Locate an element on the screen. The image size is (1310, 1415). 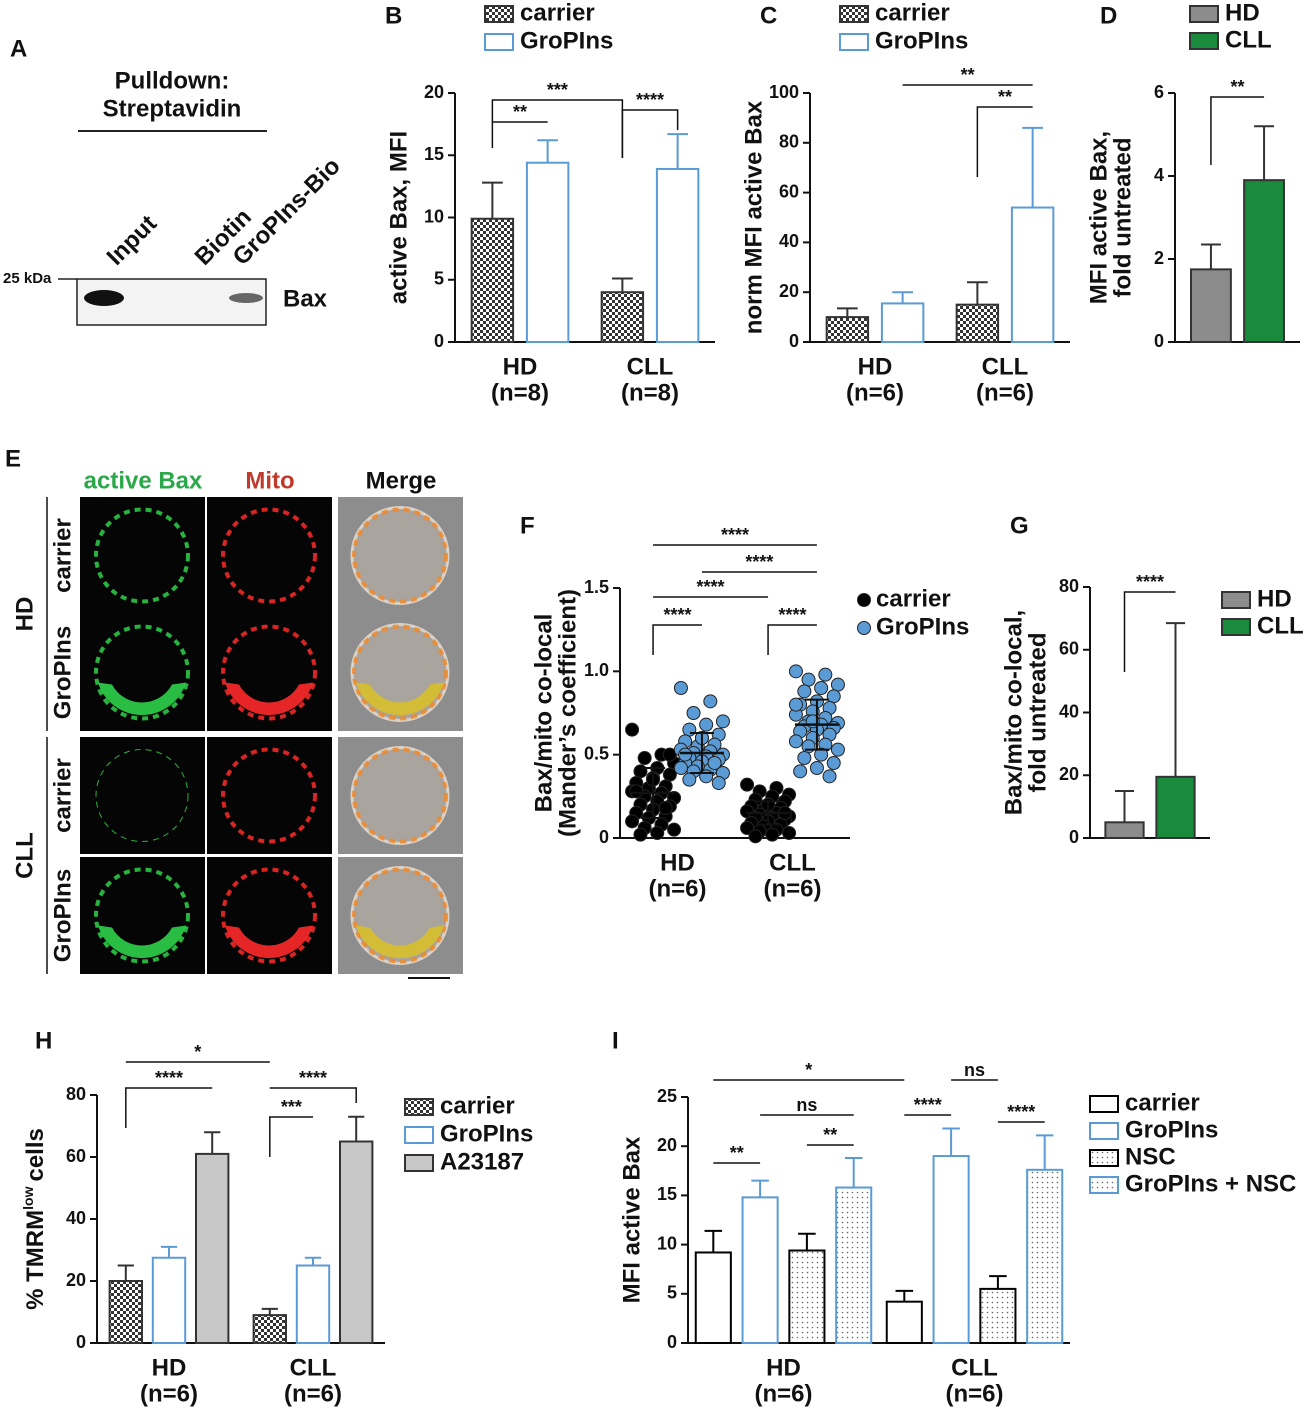
significance-label: ns is located at coordinates (806, 1105).